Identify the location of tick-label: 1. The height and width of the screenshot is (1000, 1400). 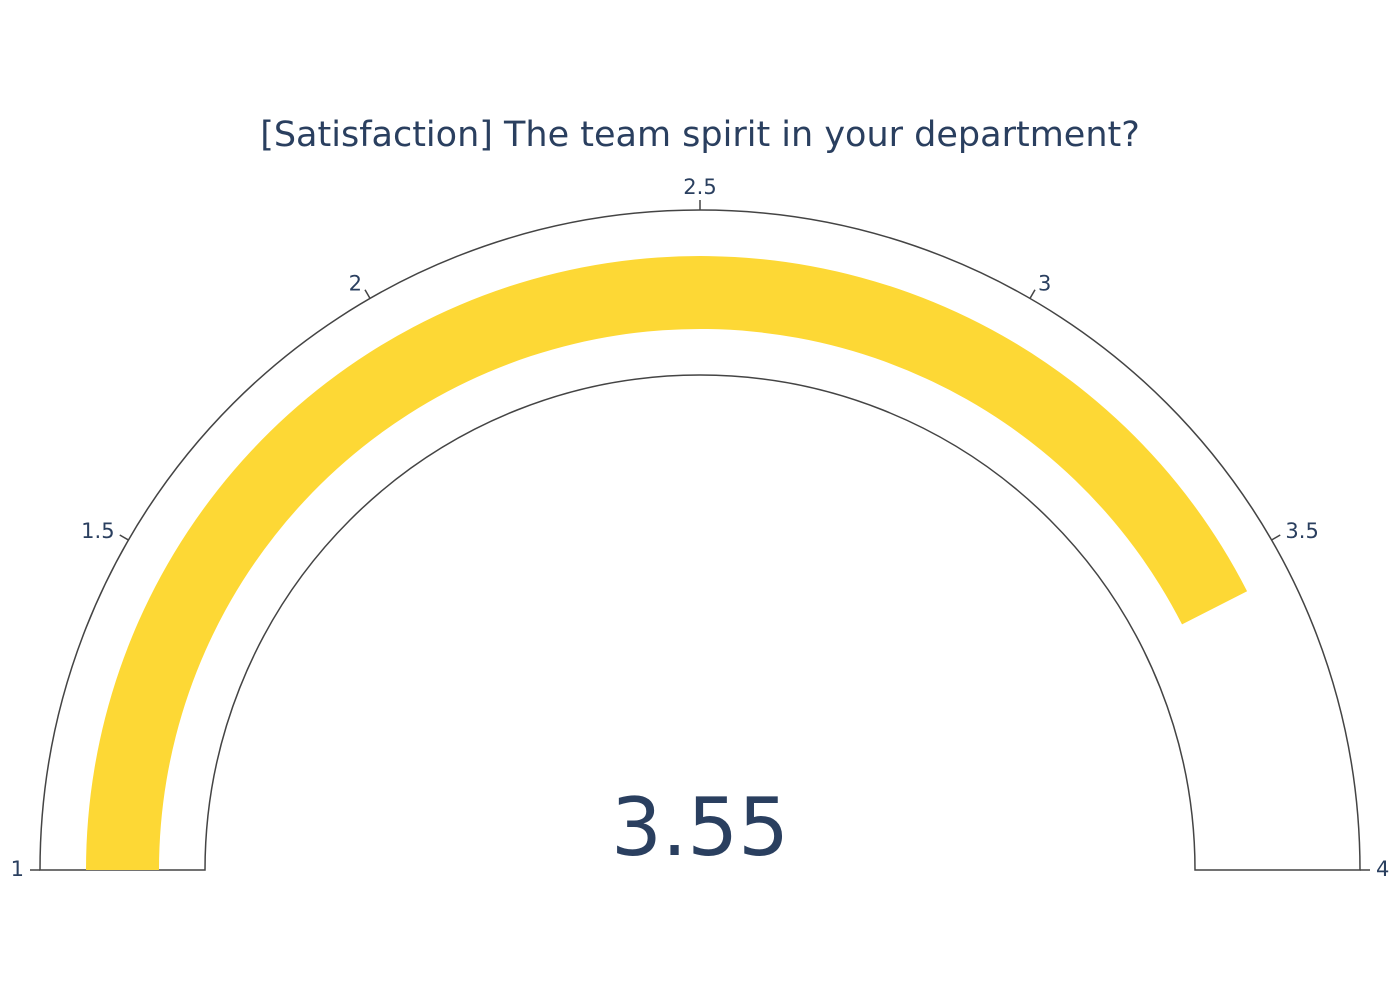
(17, 869).